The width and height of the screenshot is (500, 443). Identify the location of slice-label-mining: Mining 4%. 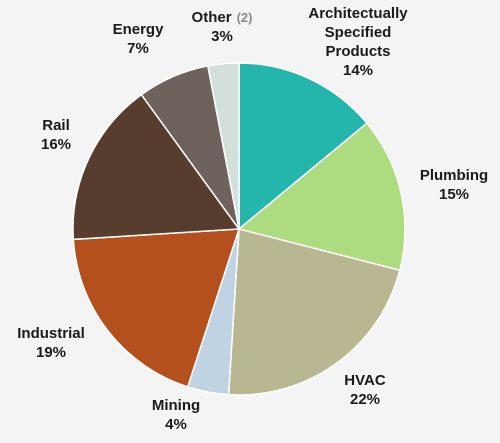
(176, 415).